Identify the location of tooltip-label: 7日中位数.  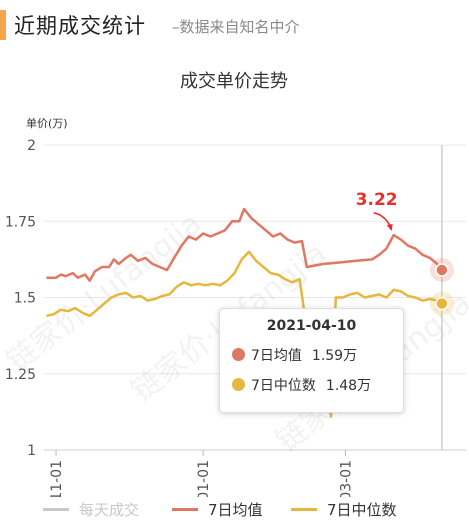
(283, 386).